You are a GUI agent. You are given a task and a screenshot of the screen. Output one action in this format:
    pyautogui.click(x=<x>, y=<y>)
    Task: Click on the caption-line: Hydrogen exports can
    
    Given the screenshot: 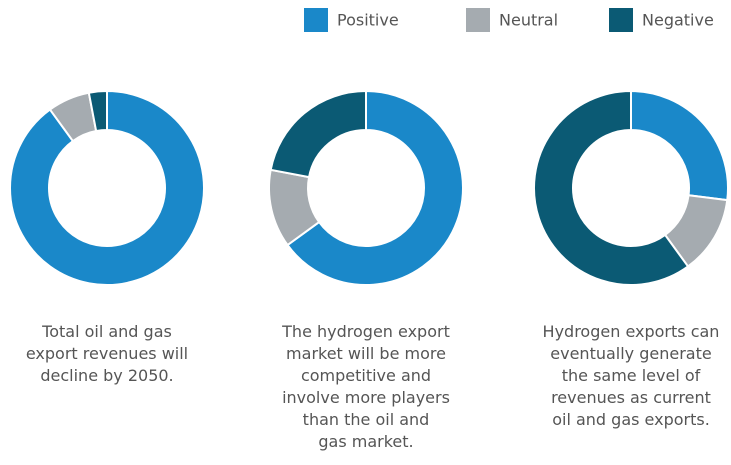 What is the action you would take?
    pyautogui.click(x=631, y=331)
    